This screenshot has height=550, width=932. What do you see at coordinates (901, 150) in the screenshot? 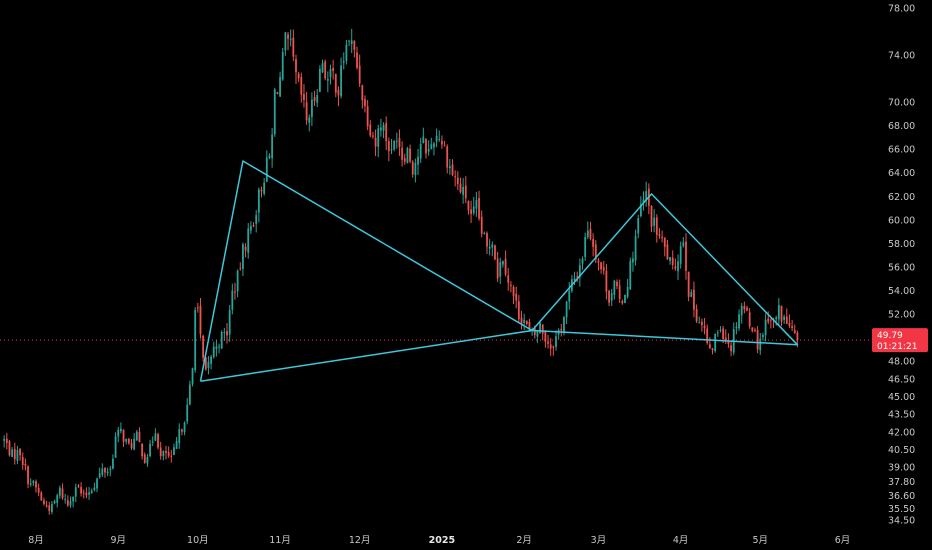
I see `price-tick-label: 66.00` at bounding box center [901, 150].